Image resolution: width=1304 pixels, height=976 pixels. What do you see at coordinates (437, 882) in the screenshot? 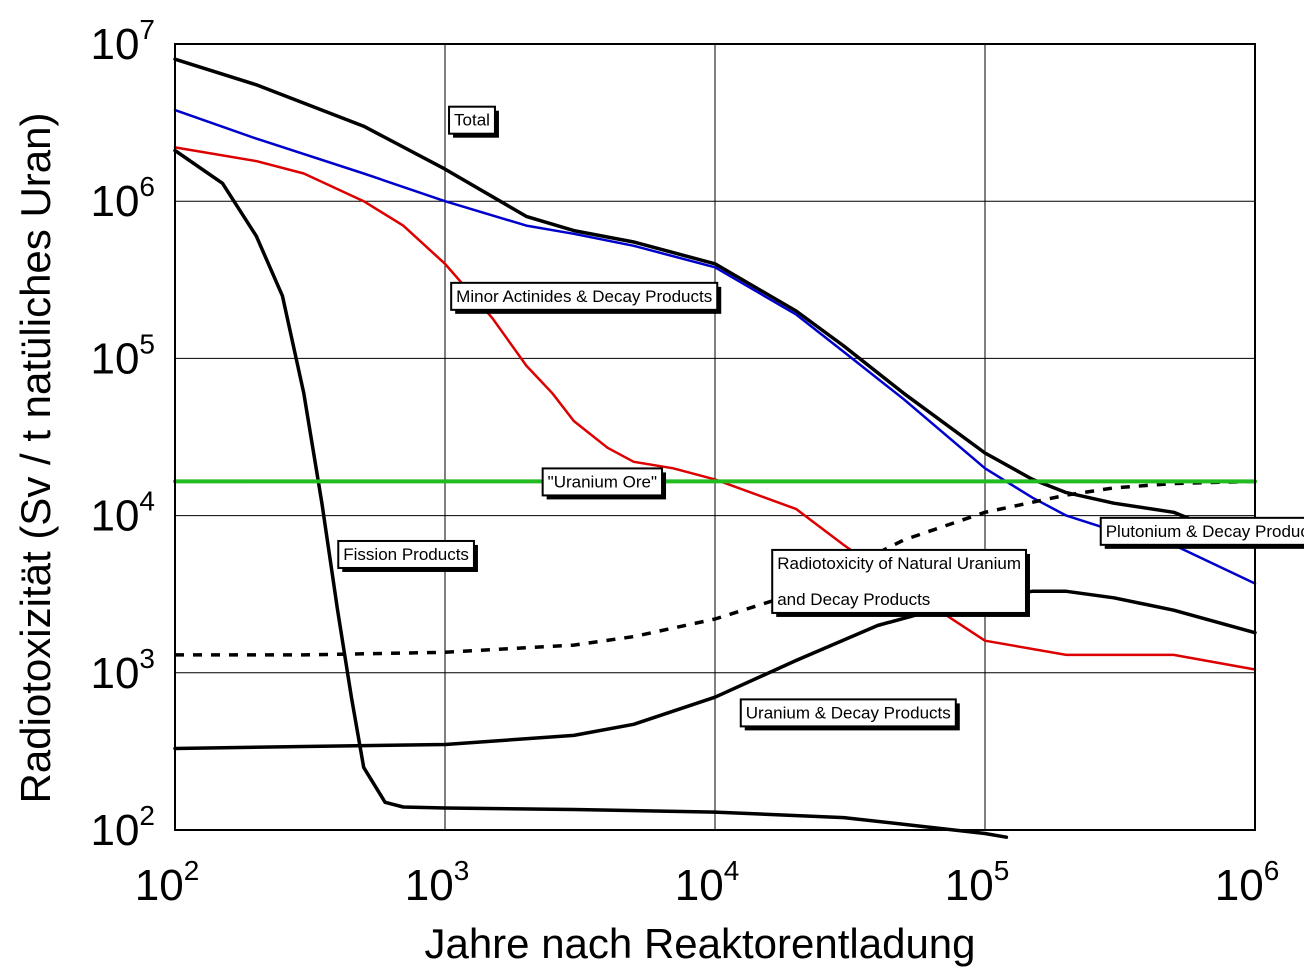
I see `x-tick-label: 10³` at bounding box center [437, 882].